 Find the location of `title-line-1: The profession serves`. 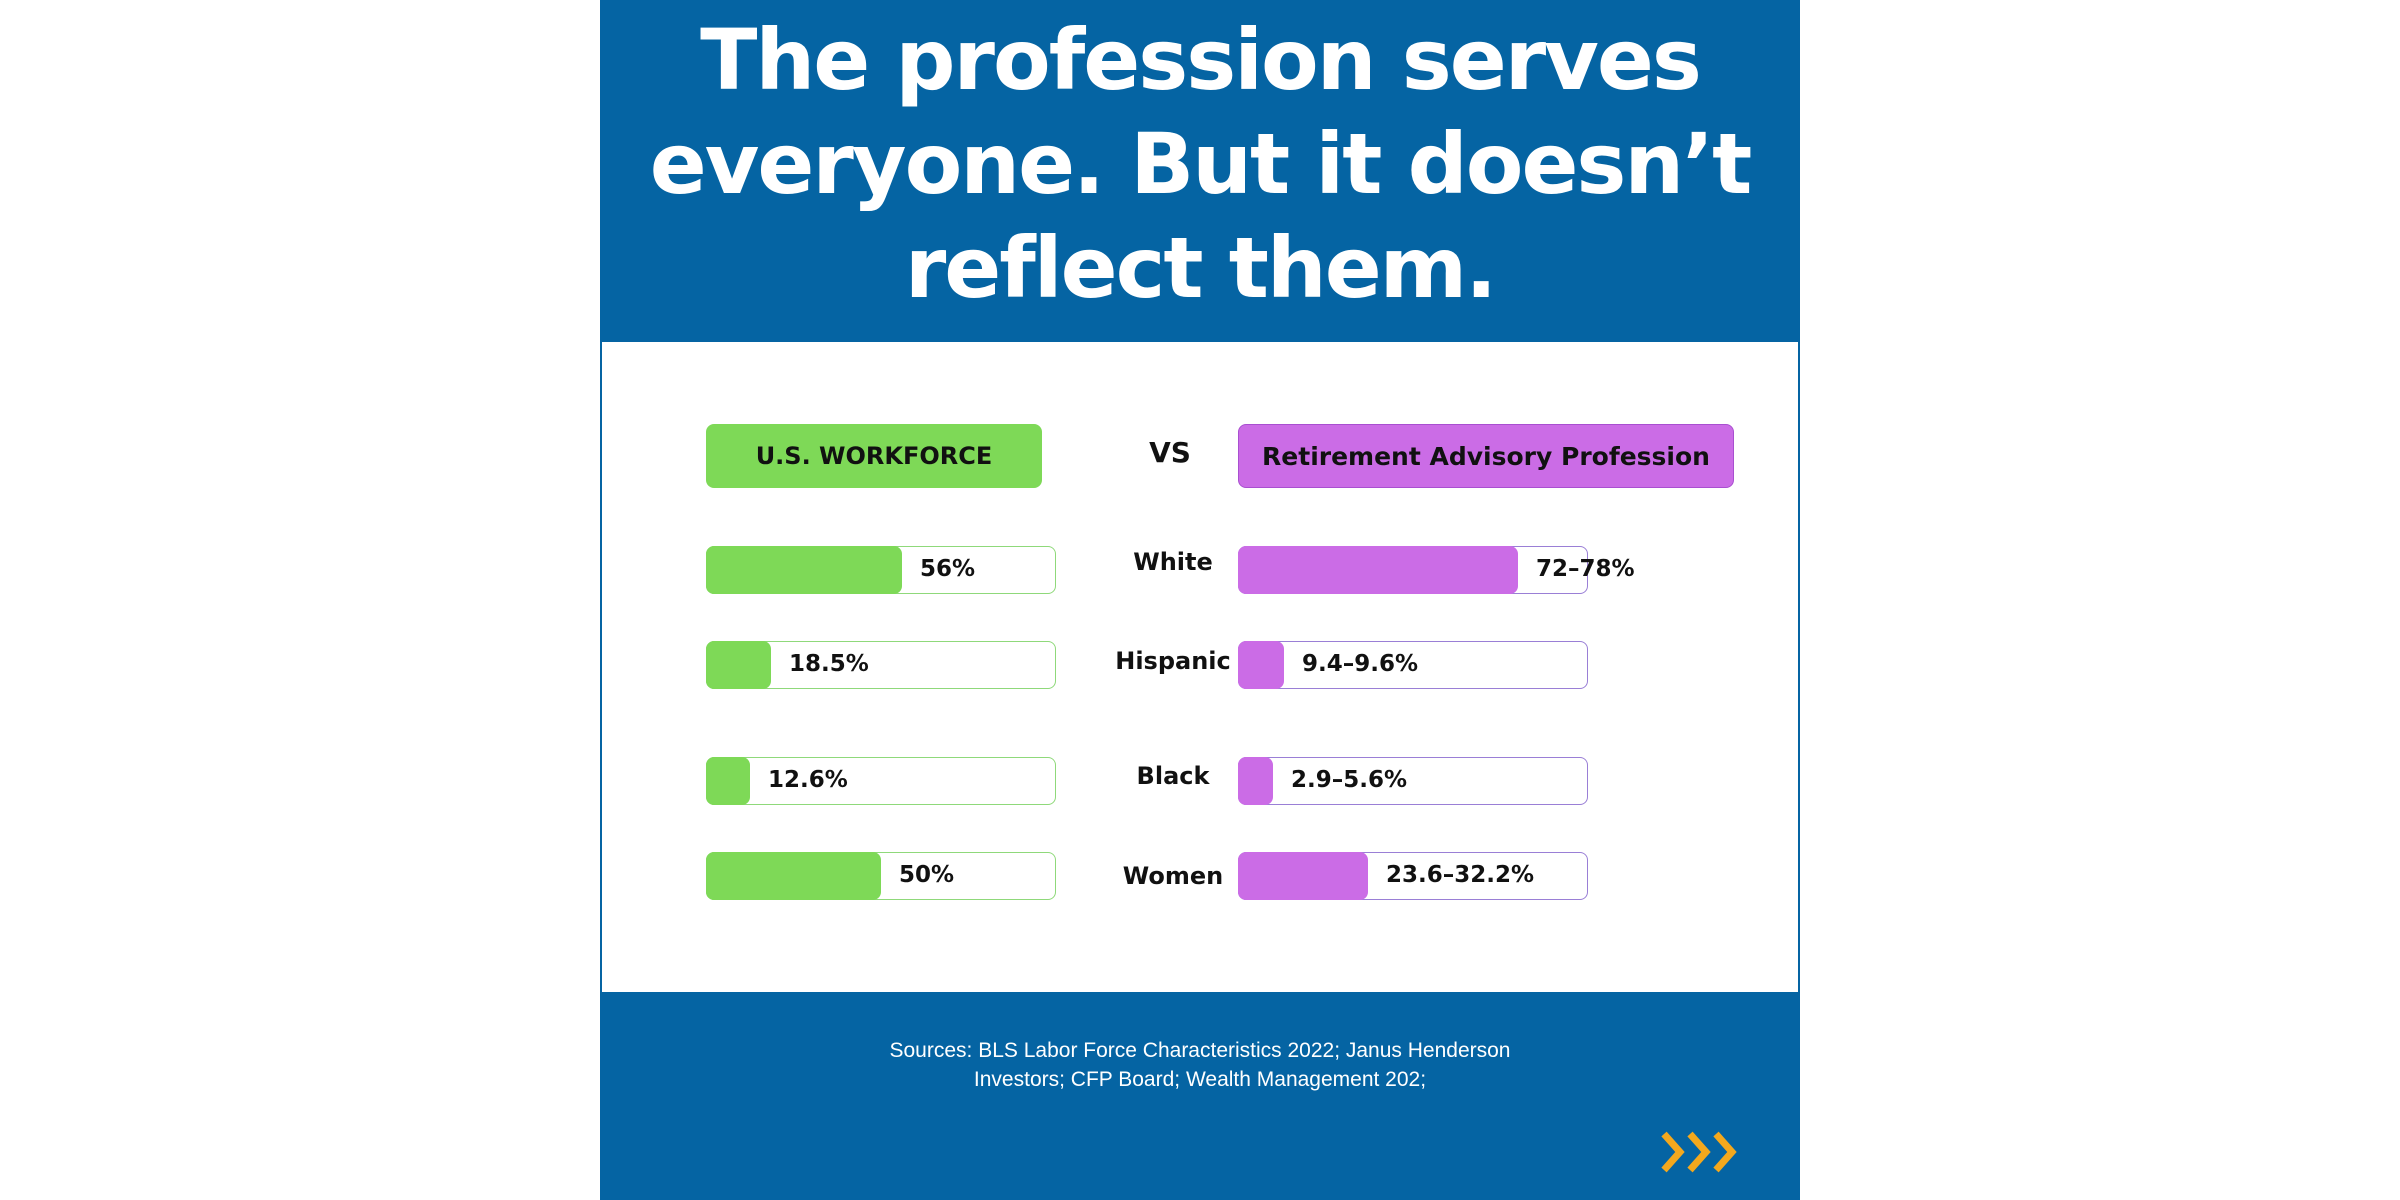

title-line-1: The profession serves is located at coordinates (1201, 60).